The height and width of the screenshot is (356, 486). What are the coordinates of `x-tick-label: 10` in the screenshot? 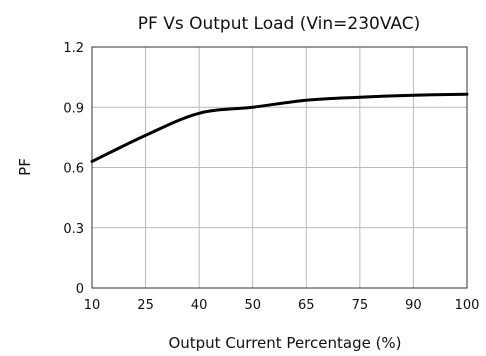 It's located at (92, 305).